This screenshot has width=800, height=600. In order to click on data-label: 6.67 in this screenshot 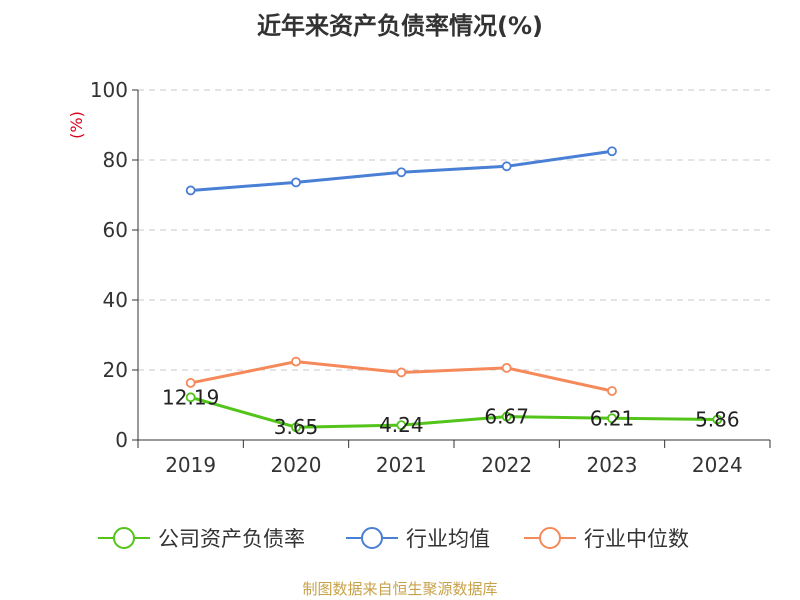, I will do `click(506, 417)`.